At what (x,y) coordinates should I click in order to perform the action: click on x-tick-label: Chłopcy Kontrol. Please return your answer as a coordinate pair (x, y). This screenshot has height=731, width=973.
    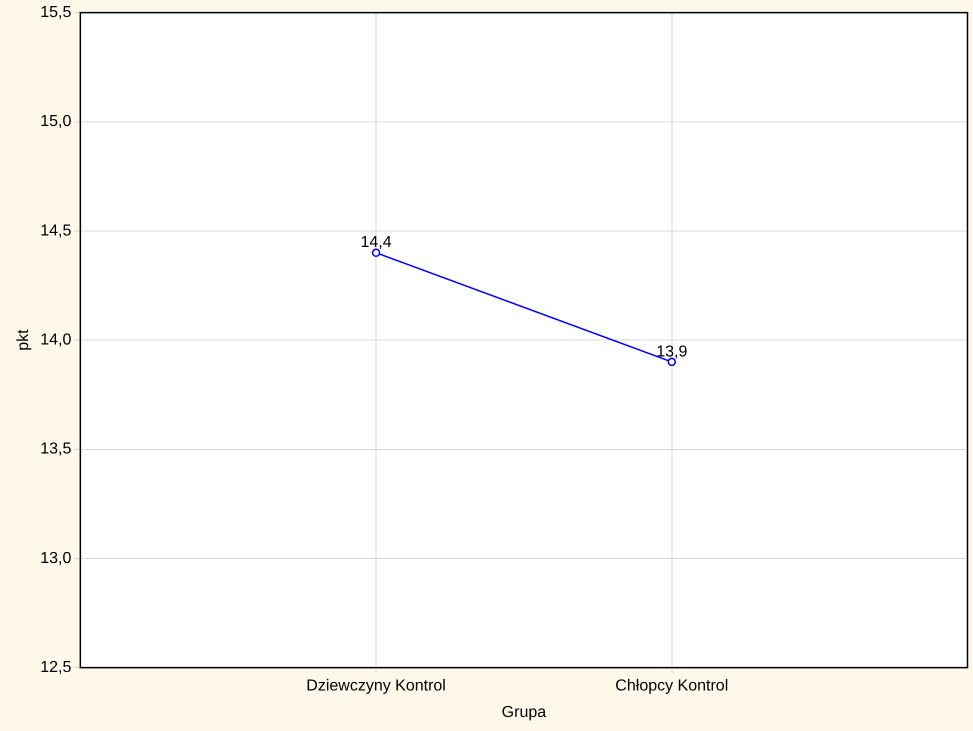
    Looking at the image, I should click on (671, 686).